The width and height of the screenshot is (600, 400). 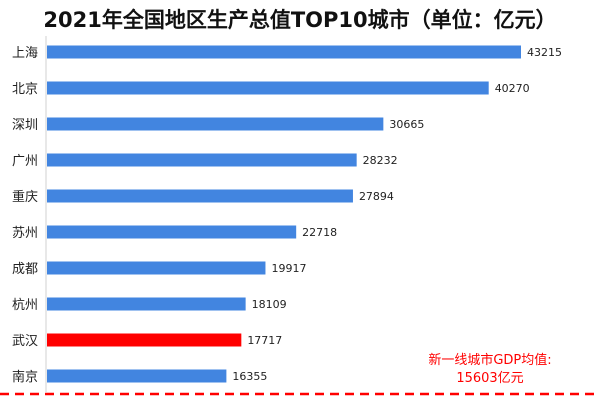 I want to click on annotation-line2: 15603亿元, so click(x=490, y=378).